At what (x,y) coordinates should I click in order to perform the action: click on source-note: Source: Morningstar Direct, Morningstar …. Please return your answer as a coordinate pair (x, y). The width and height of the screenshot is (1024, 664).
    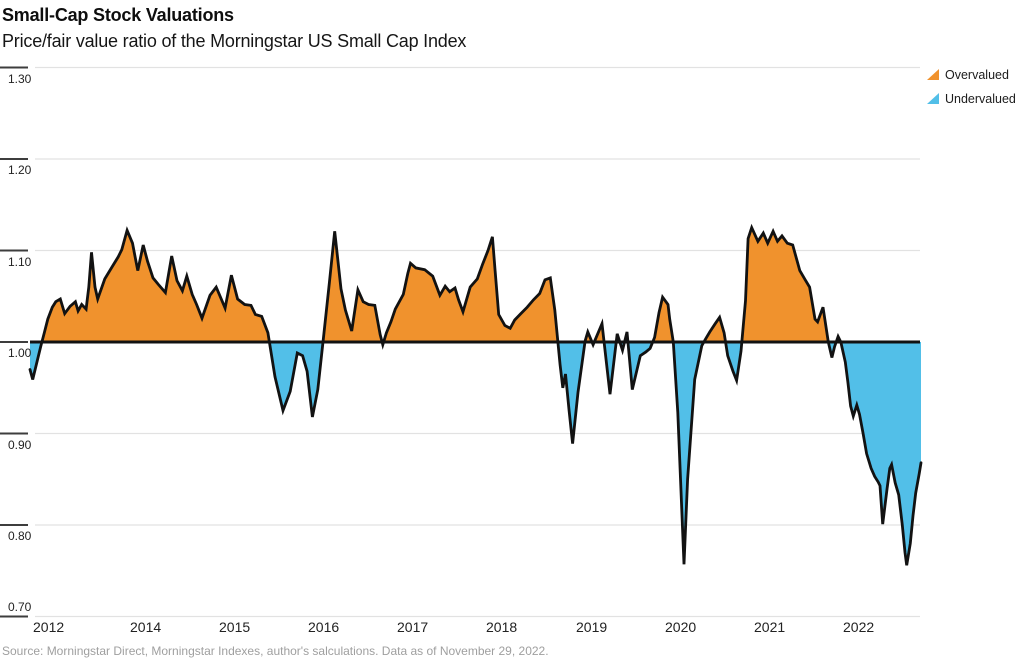
    Looking at the image, I should click on (275, 651).